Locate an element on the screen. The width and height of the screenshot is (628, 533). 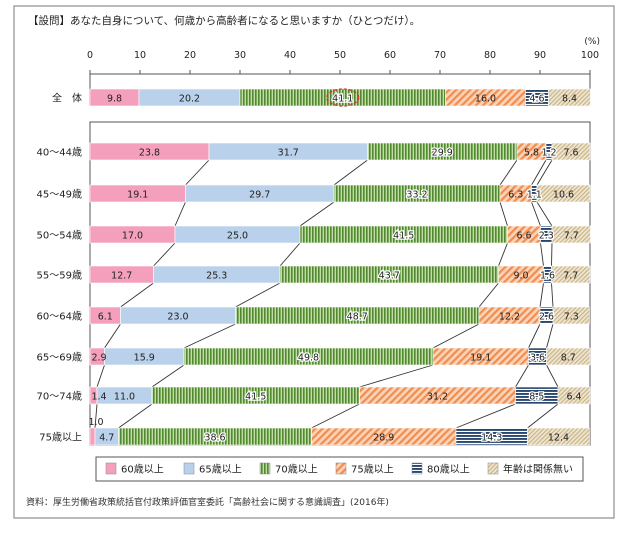
data-label: 31.7 is located at coordinates (288, 153).